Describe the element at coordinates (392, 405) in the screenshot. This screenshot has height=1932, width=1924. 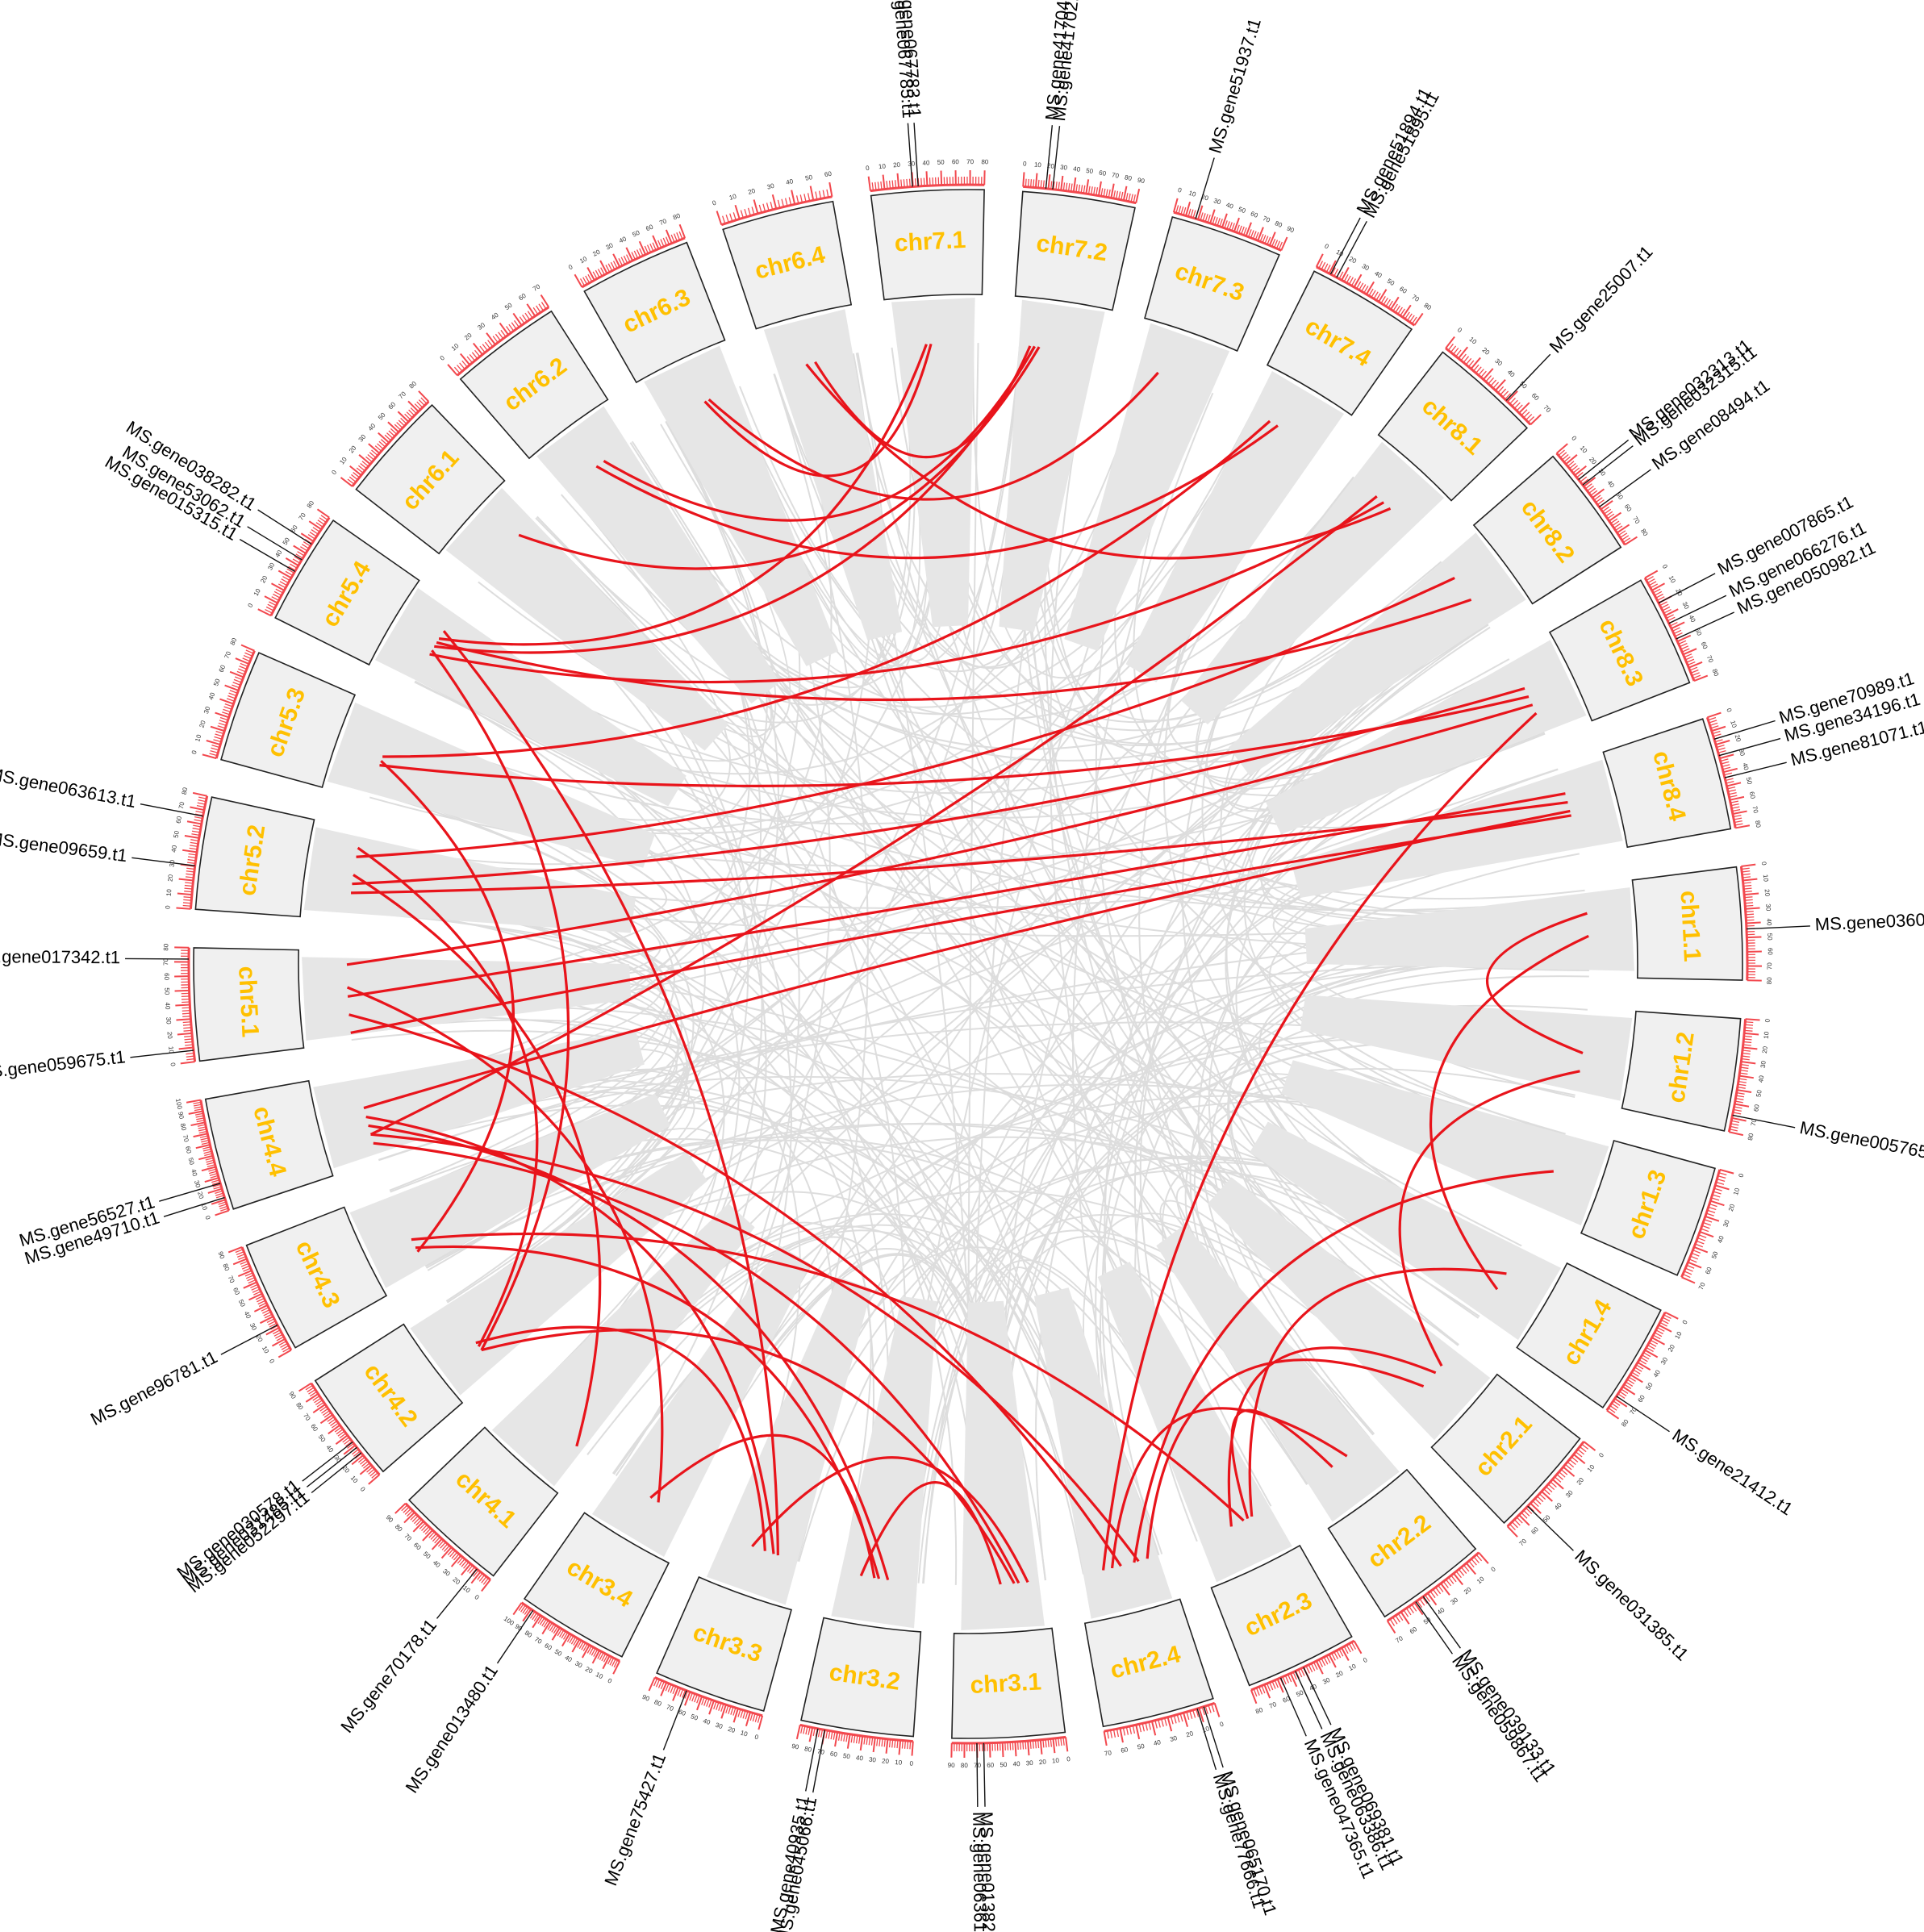
I see `tick-label: 60` at that location.